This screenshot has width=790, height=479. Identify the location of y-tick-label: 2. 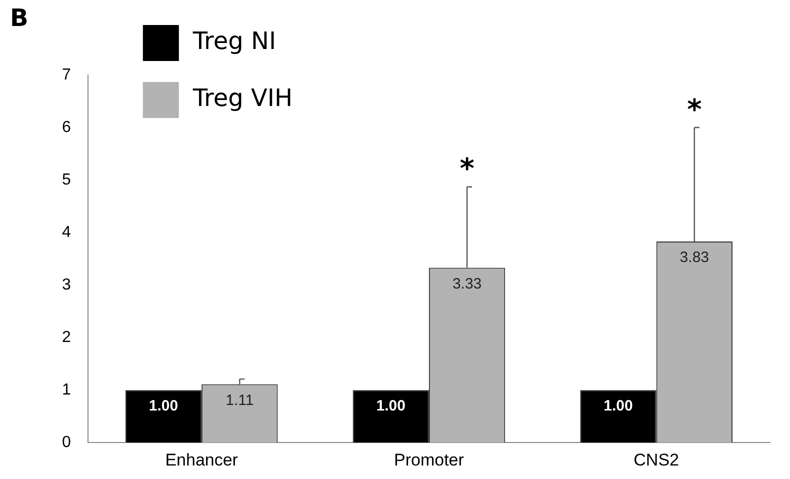
(66, 337).